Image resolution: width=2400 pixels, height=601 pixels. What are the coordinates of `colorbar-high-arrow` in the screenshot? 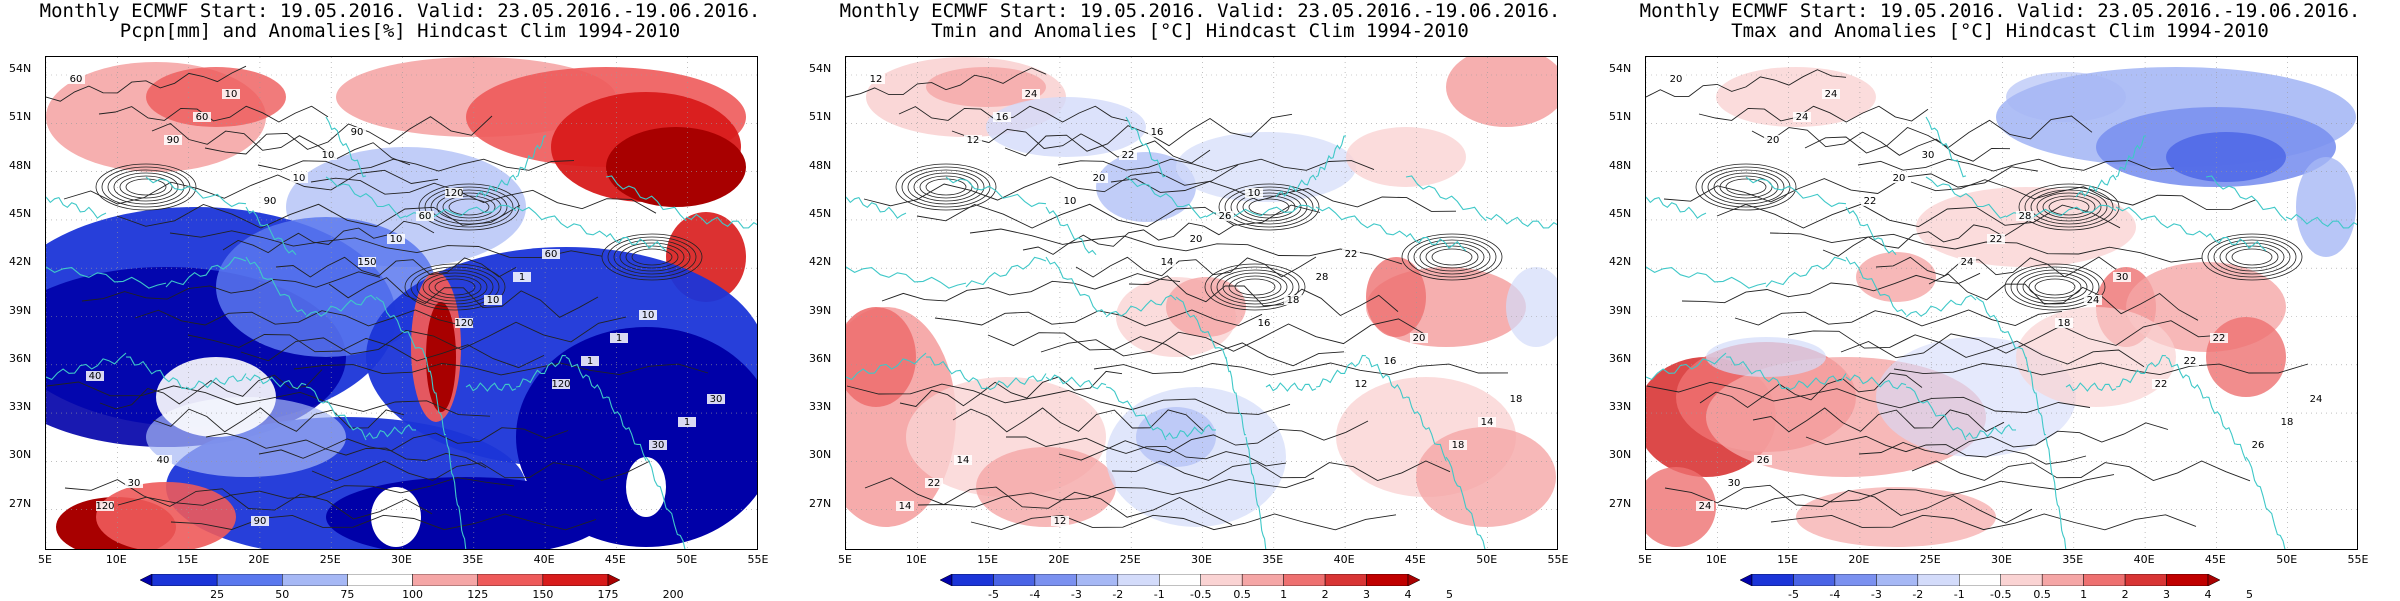 It's located at (2213, 580).